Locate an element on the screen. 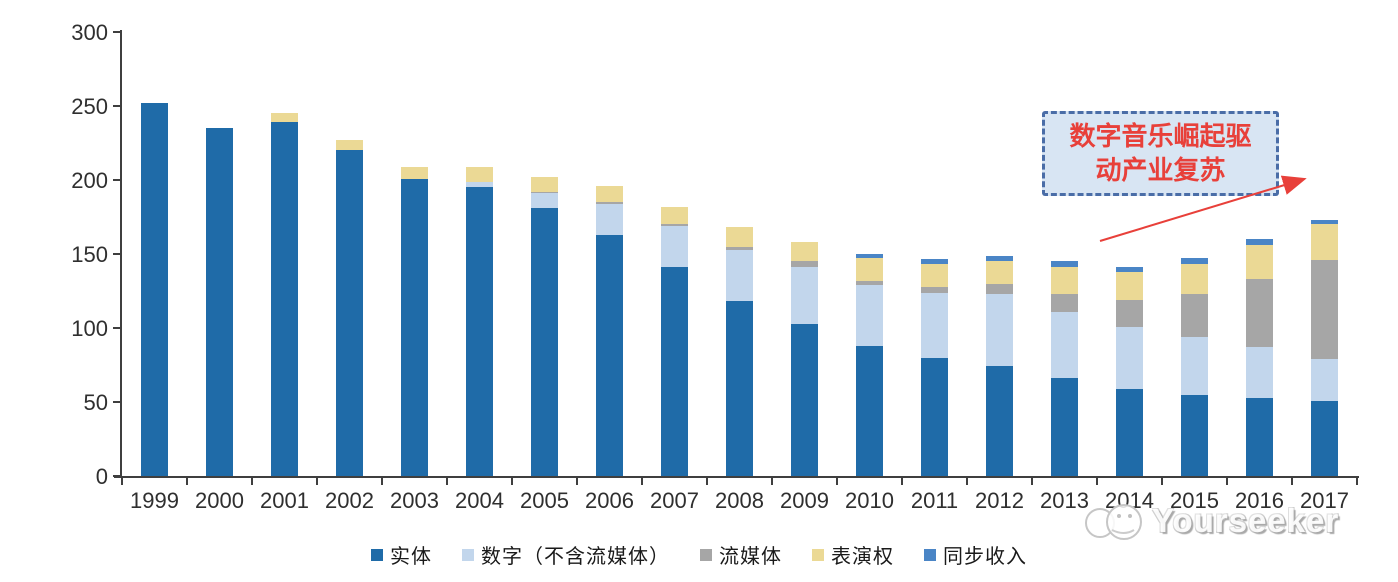 This screenshot has height=582, width=1398. x-axis-label-2017: 2017 is located at coordinates (1324, 500).